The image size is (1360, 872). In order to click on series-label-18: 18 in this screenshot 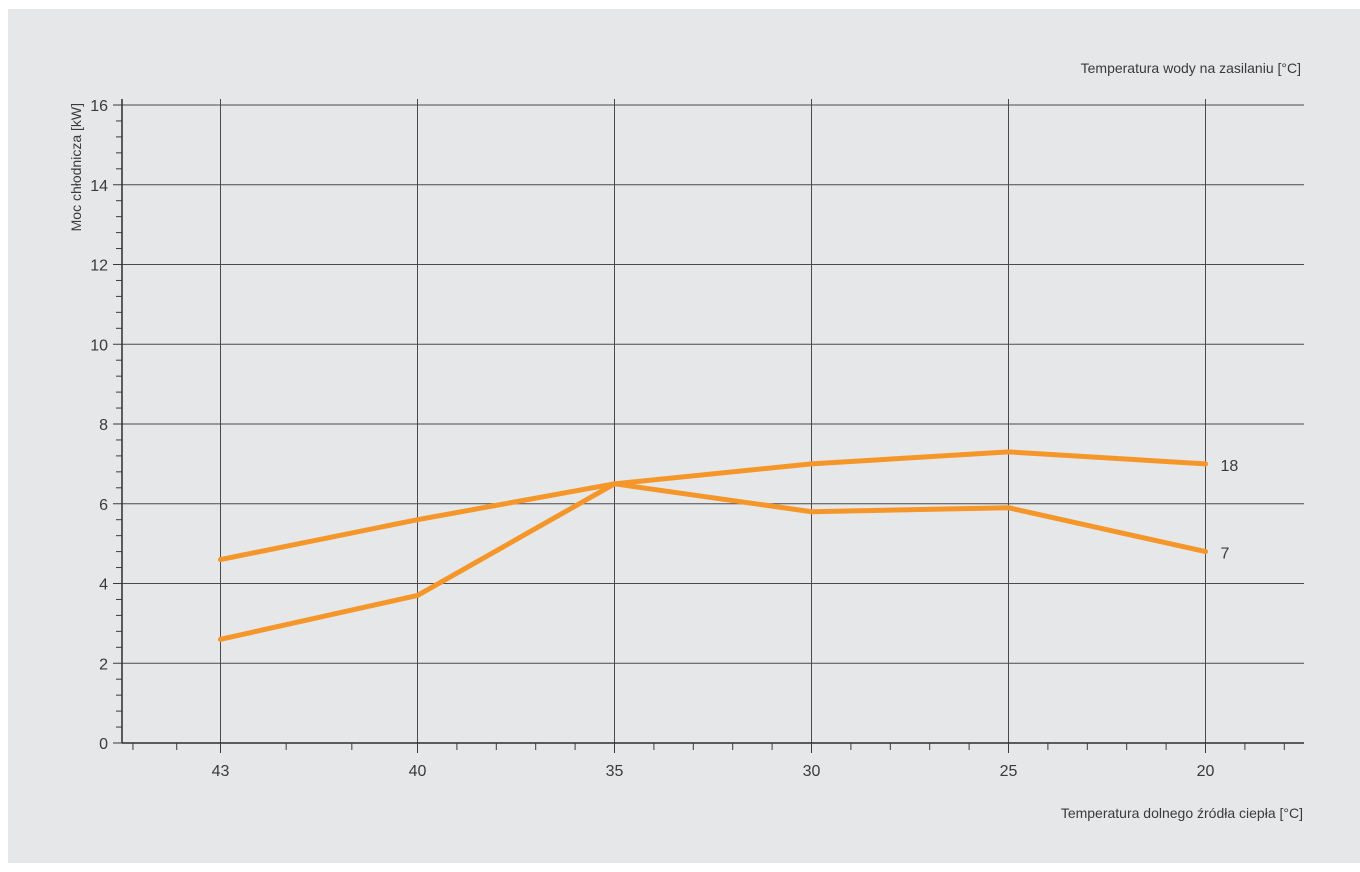, I will do `click(1230, 466)`.